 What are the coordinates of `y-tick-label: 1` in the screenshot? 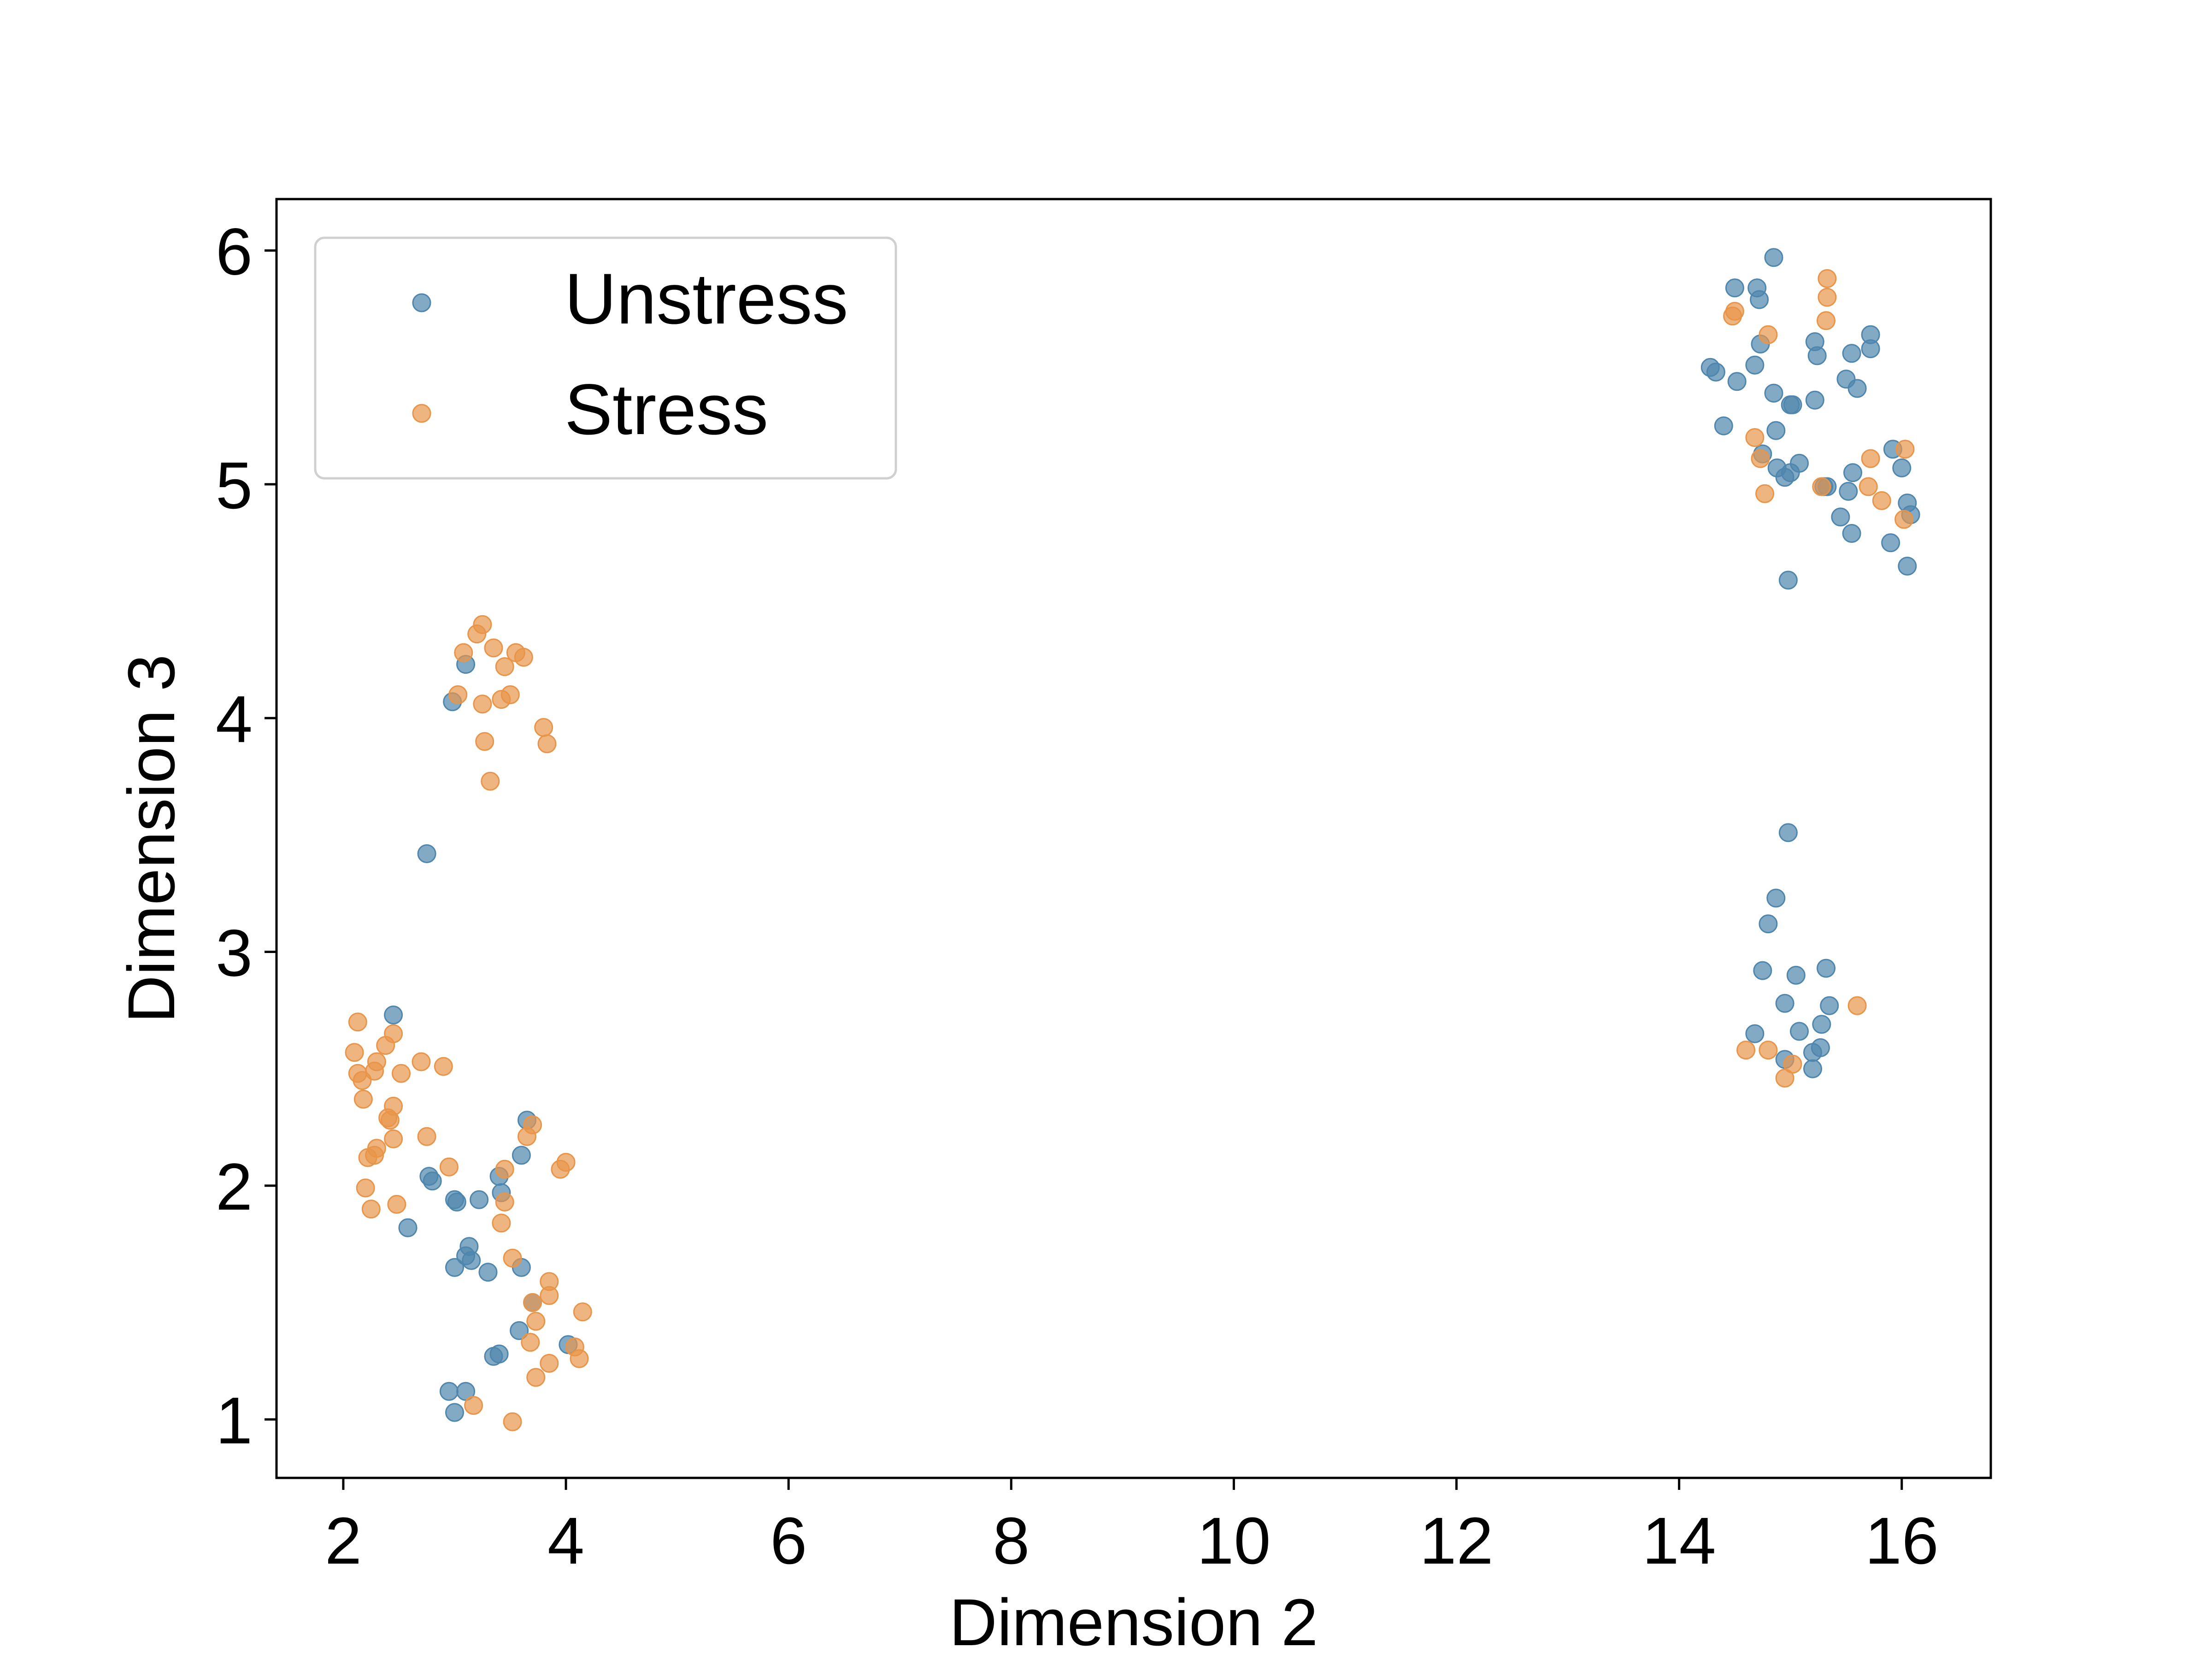 It's located at (234, 1420).